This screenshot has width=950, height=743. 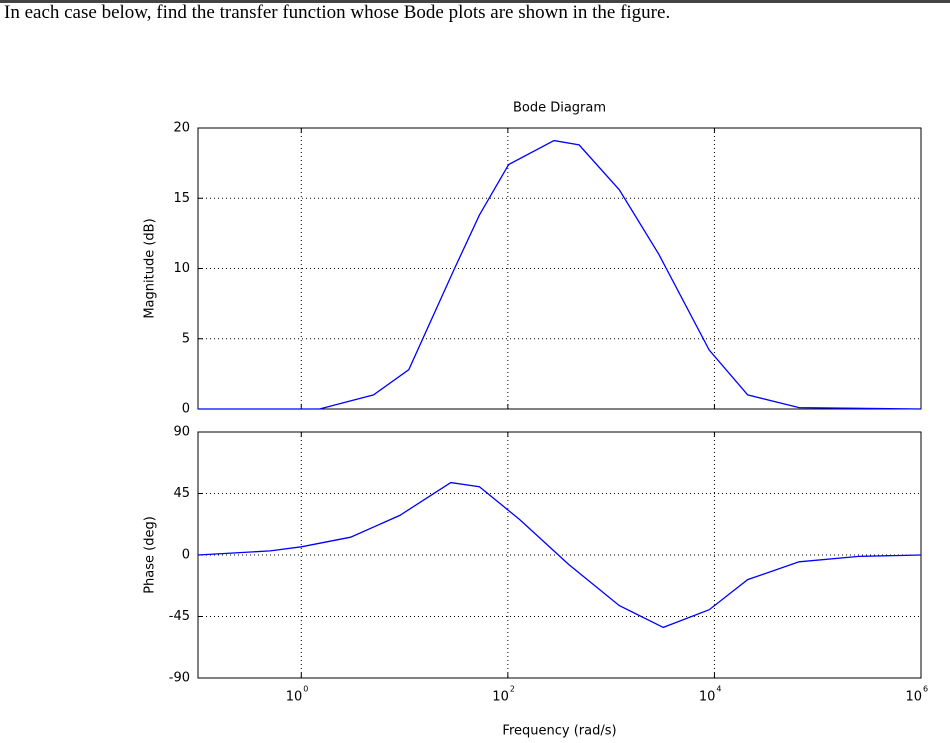 What do you see at coordinates (186, 338) in the screenshot?
I see `y-tick-label: 5` at bounding box center [186, 338].